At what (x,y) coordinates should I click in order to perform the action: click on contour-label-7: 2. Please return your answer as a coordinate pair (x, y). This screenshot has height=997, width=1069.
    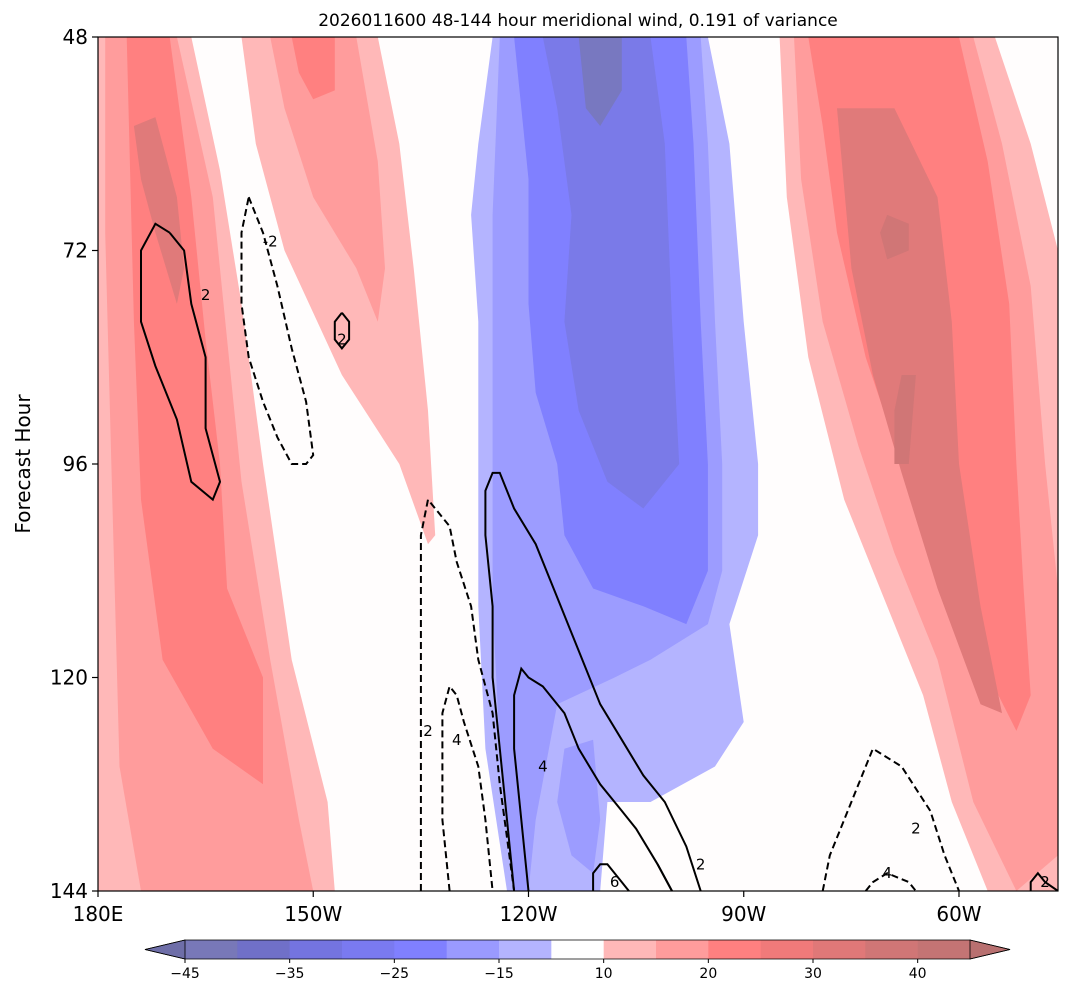
    Looking at the image, I should click on (1045, 882).